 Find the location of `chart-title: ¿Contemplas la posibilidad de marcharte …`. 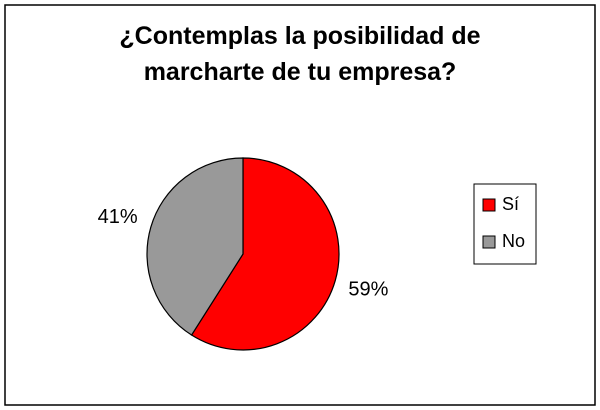

chart-title: ¿Contemplas la posibilidad de marcharte … is located at coordinates (300, 54).